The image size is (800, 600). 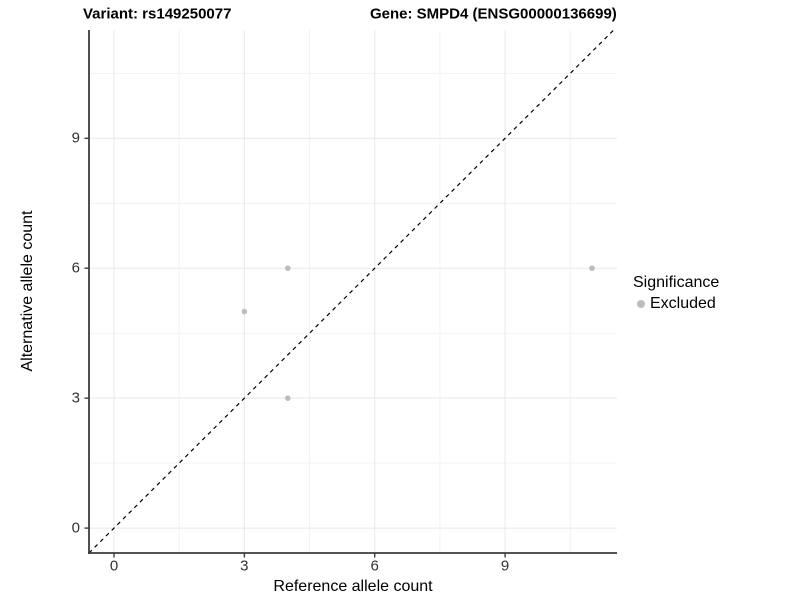 I want to click on x-axis-title: Reference allele count, so click(x=353, y=586).